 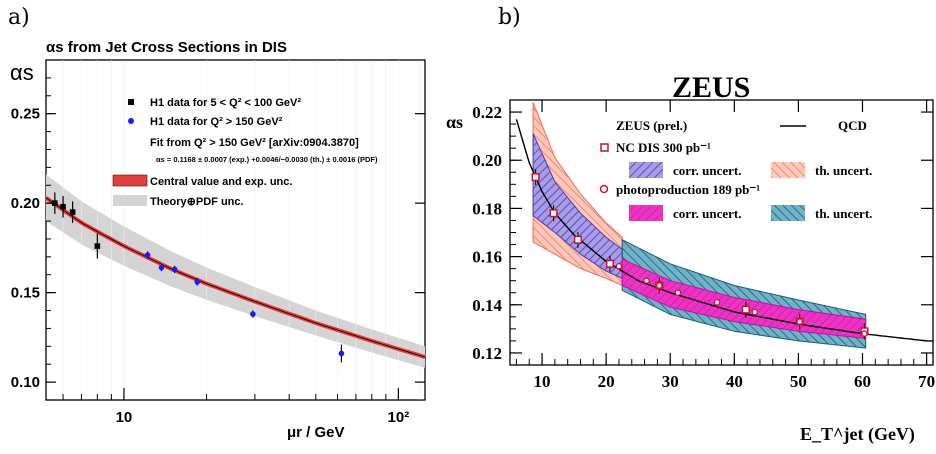 I want to click on a-legend-marker-low, so click(x=131, y=102).